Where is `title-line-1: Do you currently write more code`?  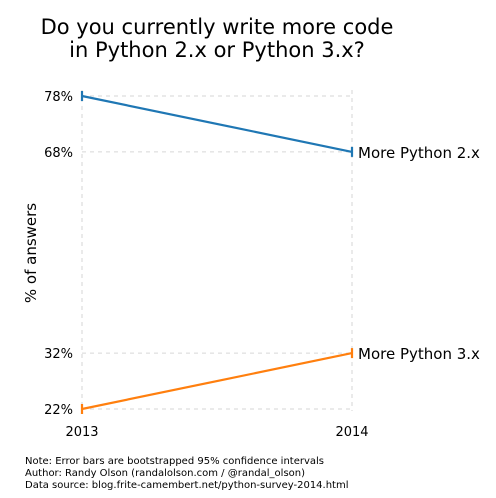
title-line-1: Do you currently write more code is located at coordinates (217, 27).